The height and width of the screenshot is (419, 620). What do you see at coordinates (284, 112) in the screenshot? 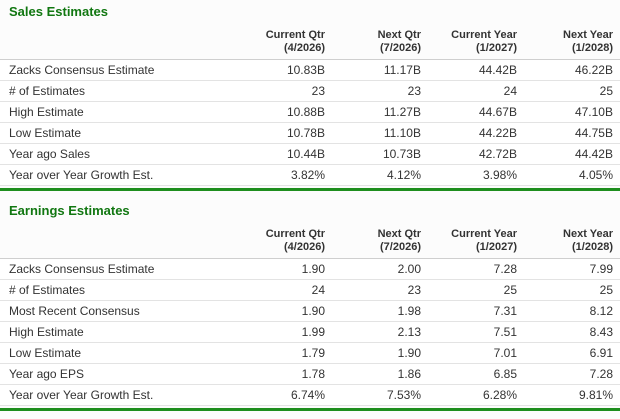
I see `value-cell: 10.88B` at bounding box center [284, 112].